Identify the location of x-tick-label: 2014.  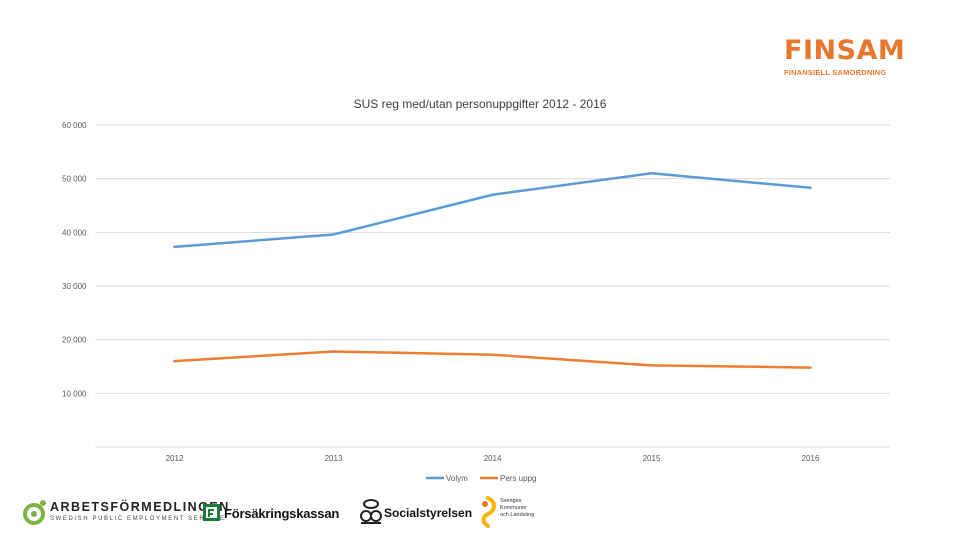
(493, 458).